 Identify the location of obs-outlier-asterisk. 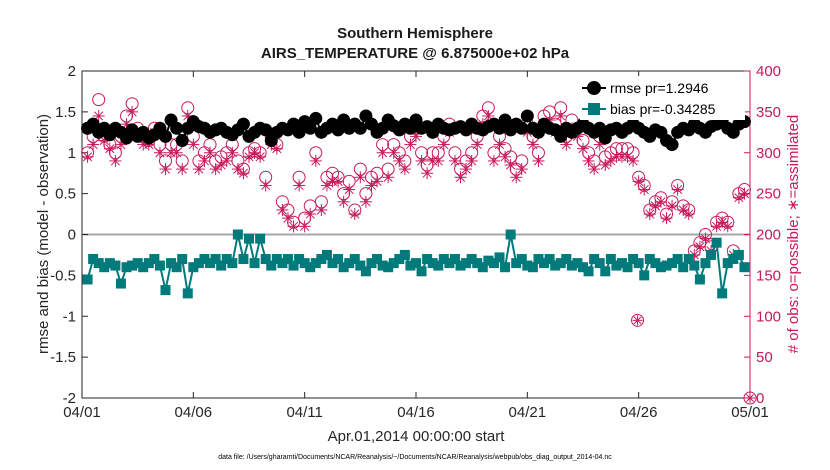
(637, 320).